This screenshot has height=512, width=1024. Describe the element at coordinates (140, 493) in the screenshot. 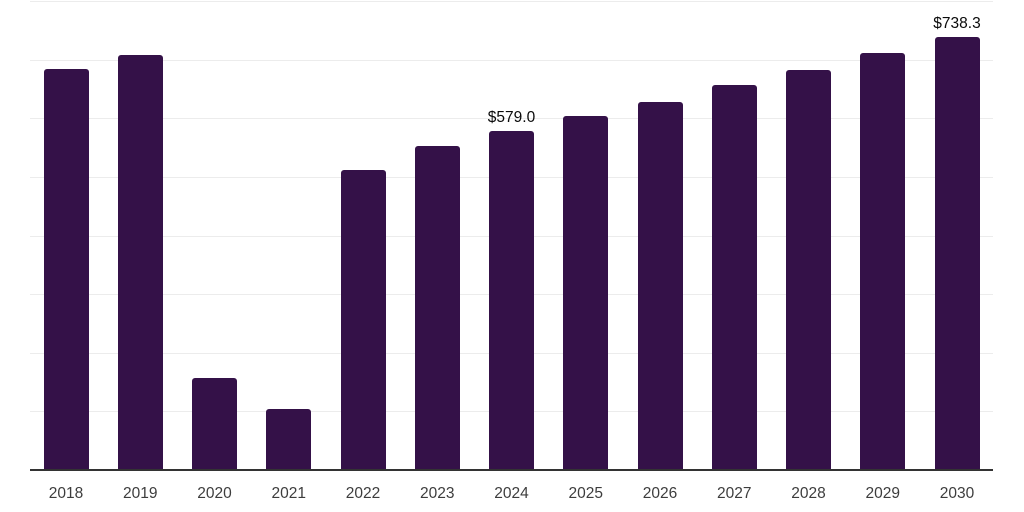

I see `x-tick-label-2019: 2019` at that location.